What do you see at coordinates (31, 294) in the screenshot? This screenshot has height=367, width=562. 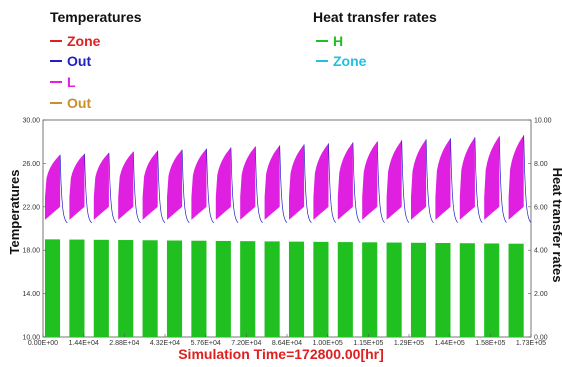 I see `y-left-tick-label: 14.00` at bounding box center [31, 294].